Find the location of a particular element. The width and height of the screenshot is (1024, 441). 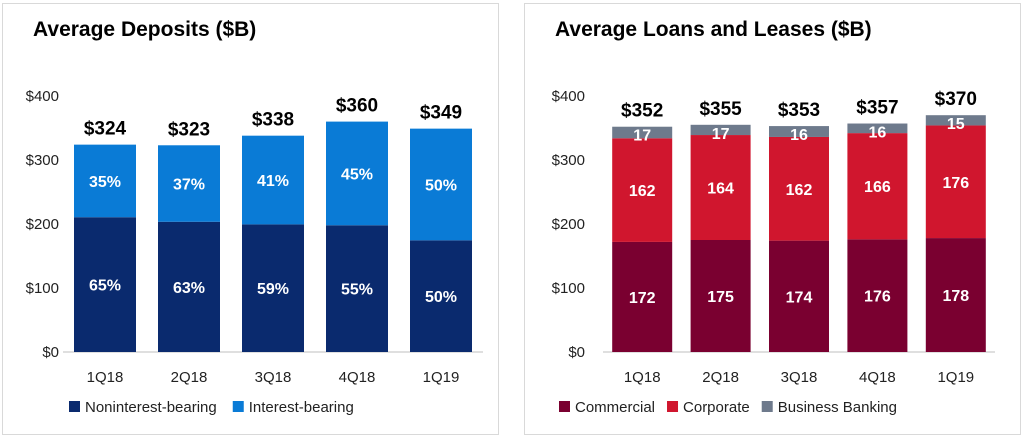

data-label: 164 is located at coordinates (720, 189).